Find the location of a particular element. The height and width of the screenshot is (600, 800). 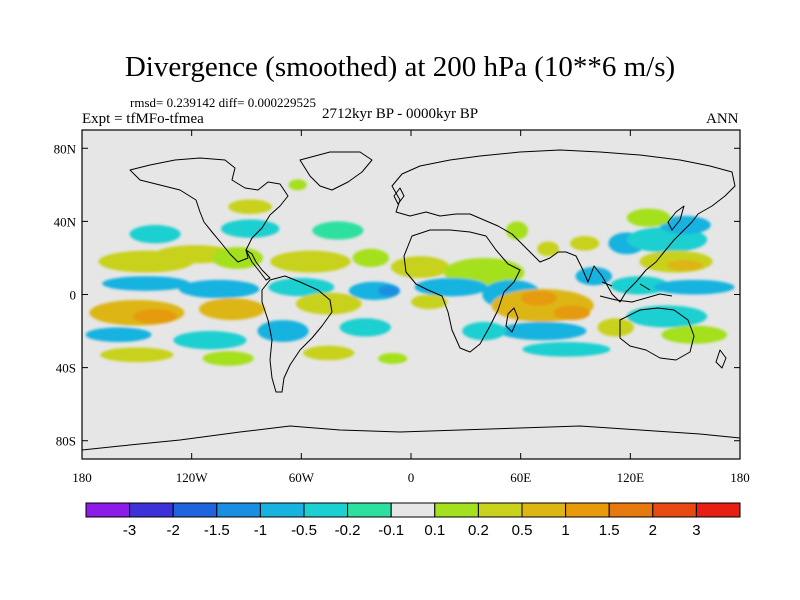

lat-tick-label: 40N is located at coordinates (65, 221).